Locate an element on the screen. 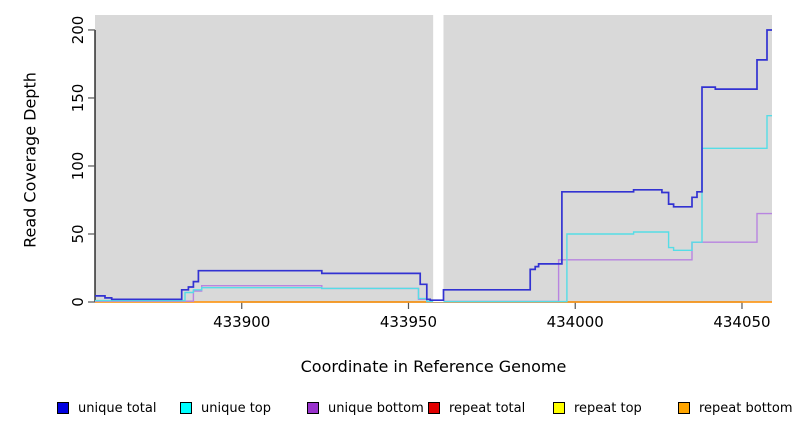 Image resolution: width=792 pixels, height=432 pixels. y-tick-label: 0 is located at coordinates (78, 302).